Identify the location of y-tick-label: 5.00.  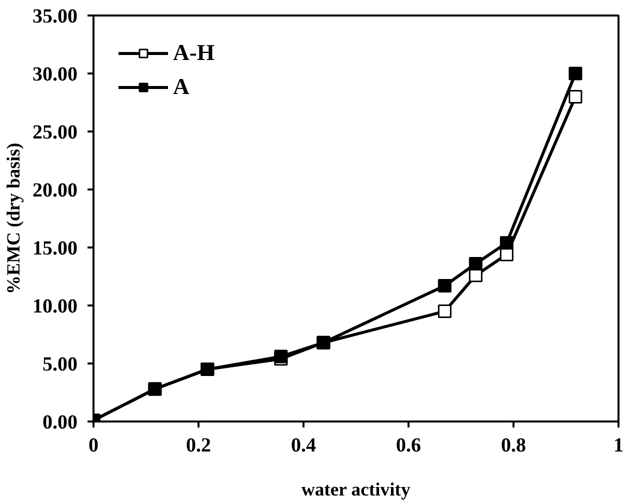
(60, 365).